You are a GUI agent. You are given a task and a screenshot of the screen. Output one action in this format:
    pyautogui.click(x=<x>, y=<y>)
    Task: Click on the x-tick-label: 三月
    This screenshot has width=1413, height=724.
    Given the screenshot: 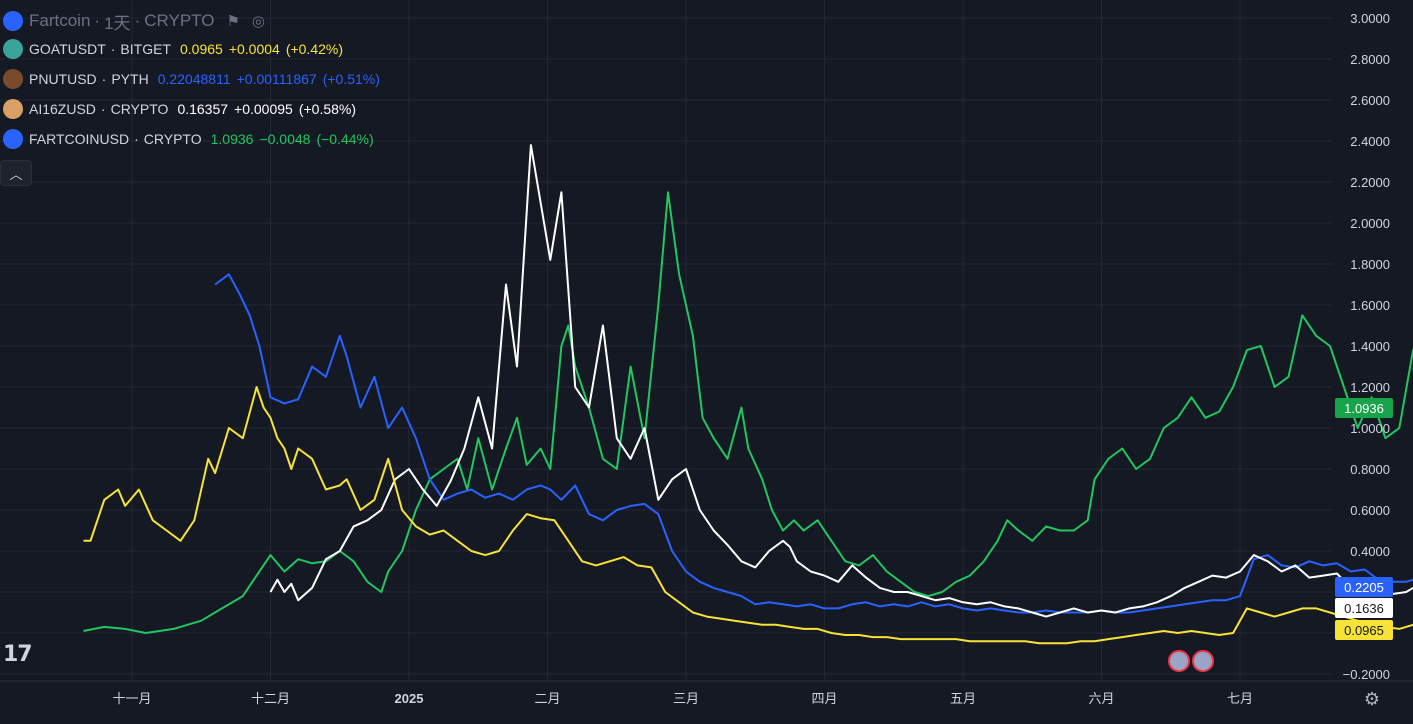 What is the action you would take?
    pyautogui.click(x=686, y=698)
    